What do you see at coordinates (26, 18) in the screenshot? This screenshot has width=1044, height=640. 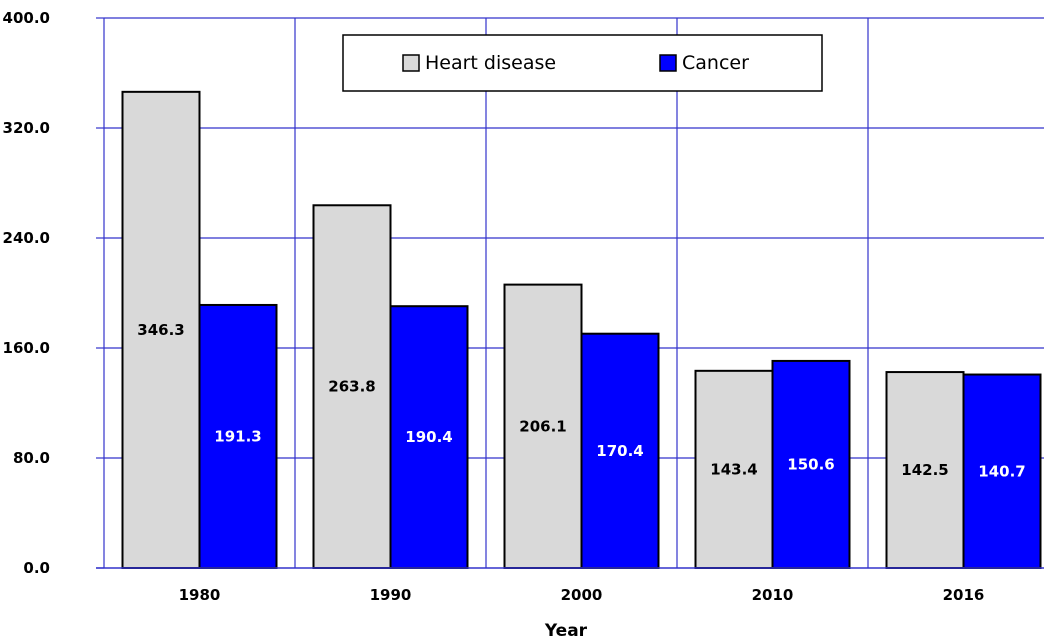 I see `y-tick-label: 400.0` at bounding box center [26, 18].